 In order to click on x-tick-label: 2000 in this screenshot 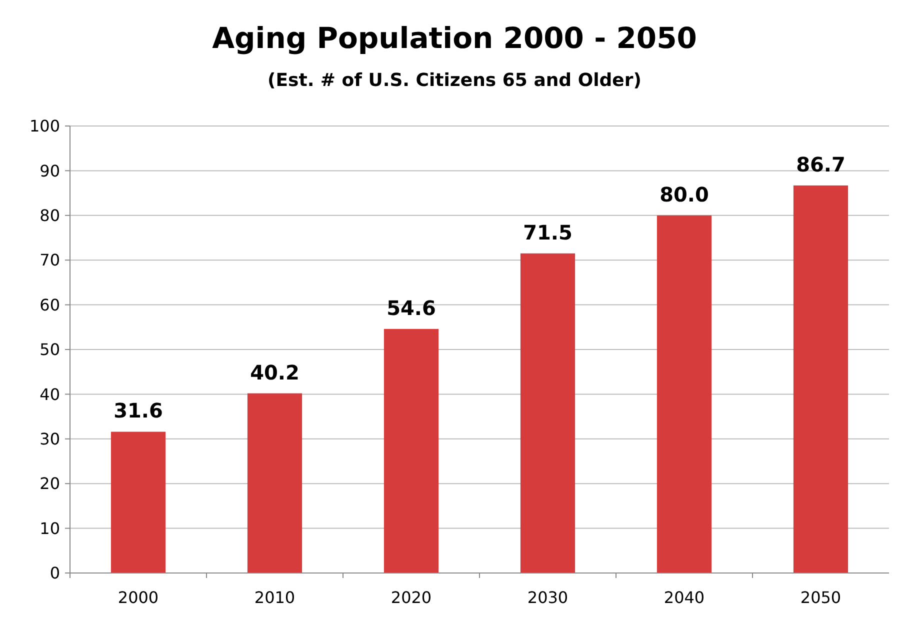, I will do `click(138, 597)`.